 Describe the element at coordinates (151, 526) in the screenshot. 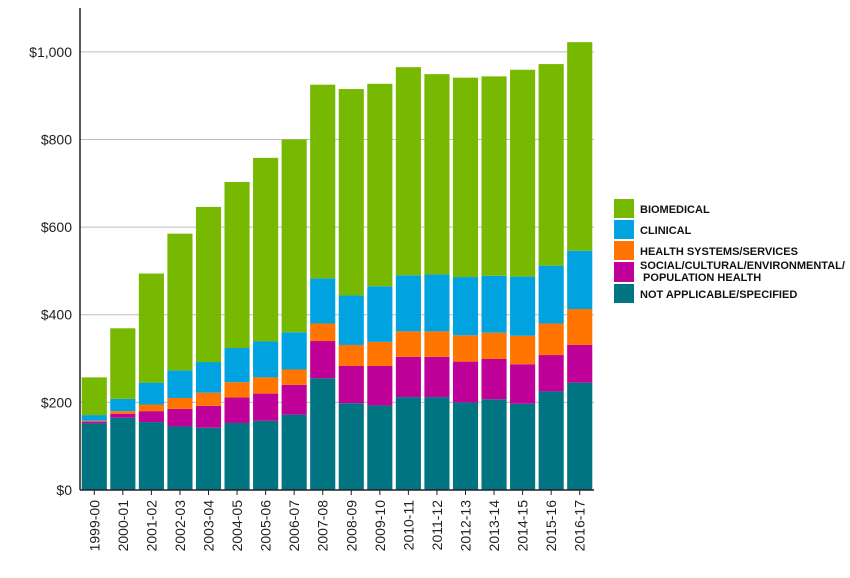

I see `x-tick-label: 2001-02` at that location.